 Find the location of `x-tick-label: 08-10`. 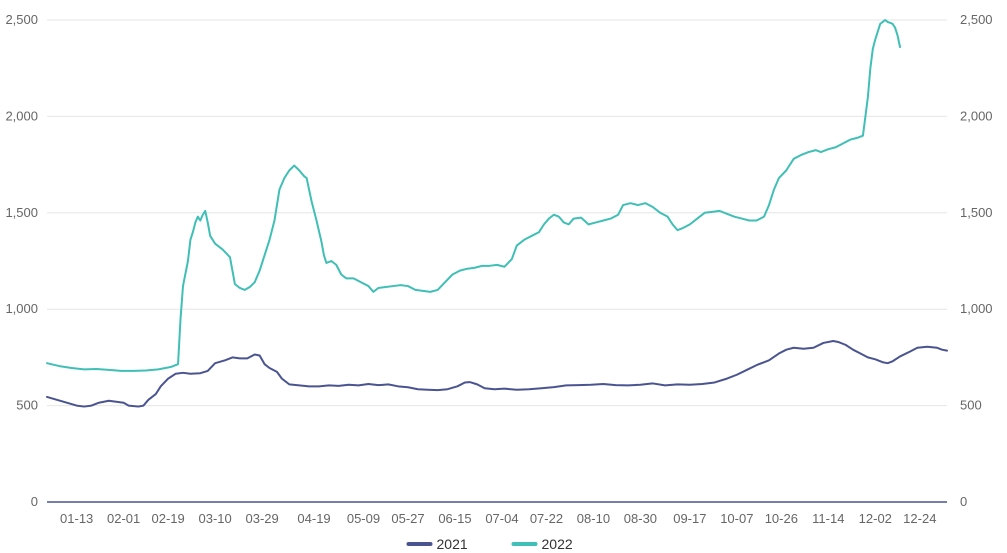

x-tick-label: 08-10 is located at coordinates (593, 518).